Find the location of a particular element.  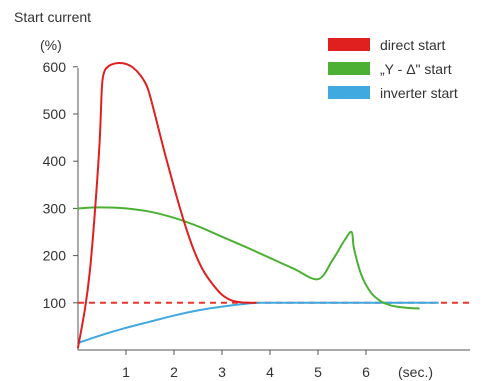

series-inverter-start is located at coordinates (258, 322).